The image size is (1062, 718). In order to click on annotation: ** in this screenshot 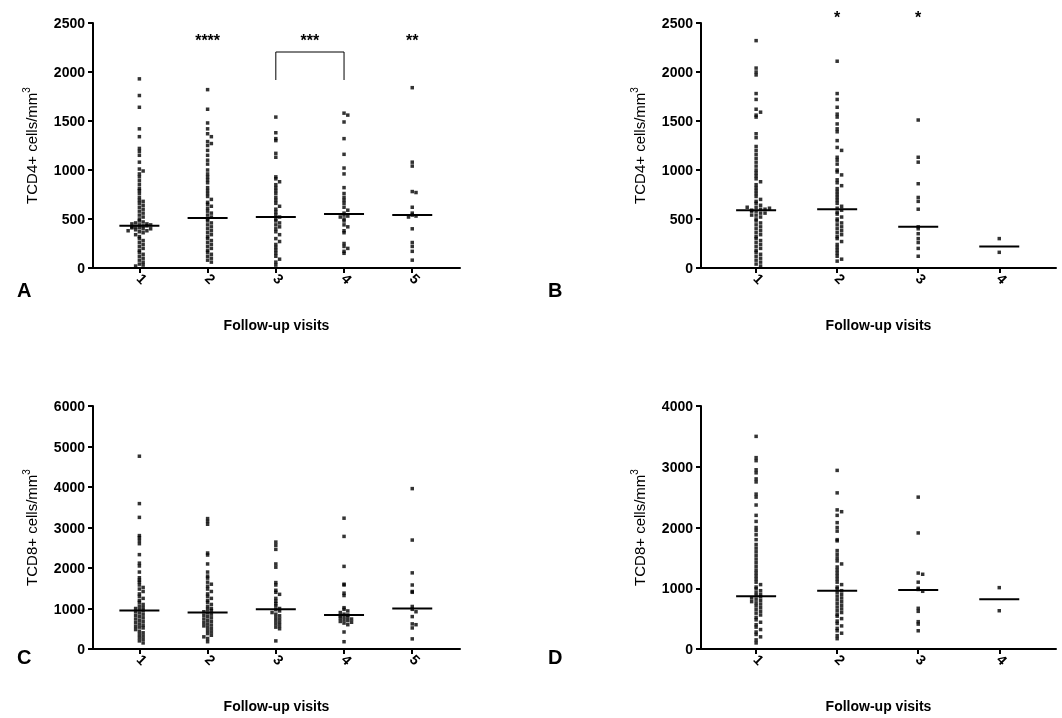, I will do `click(413, 40)`.